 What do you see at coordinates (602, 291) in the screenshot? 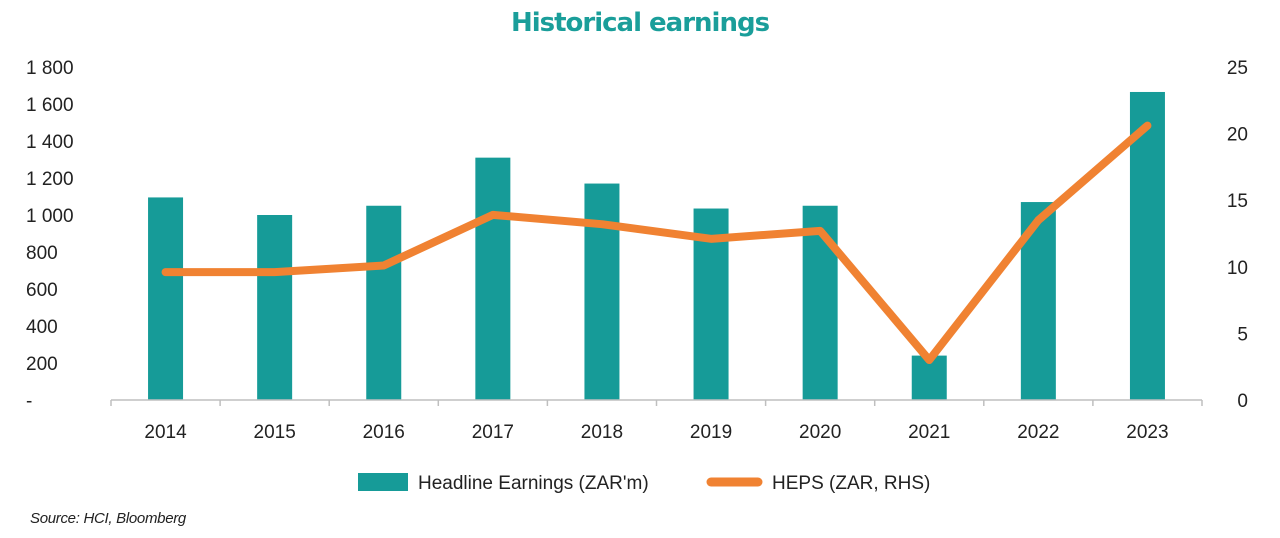
I see `bar-2018` at bounding box center [602, 291].